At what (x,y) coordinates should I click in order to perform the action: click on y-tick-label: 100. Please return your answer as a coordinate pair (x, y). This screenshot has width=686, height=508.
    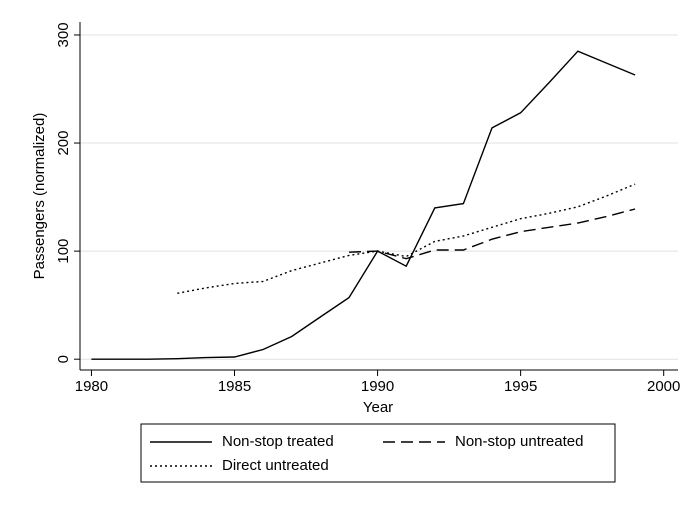
    Looking at the image, I should click on (63, 251).